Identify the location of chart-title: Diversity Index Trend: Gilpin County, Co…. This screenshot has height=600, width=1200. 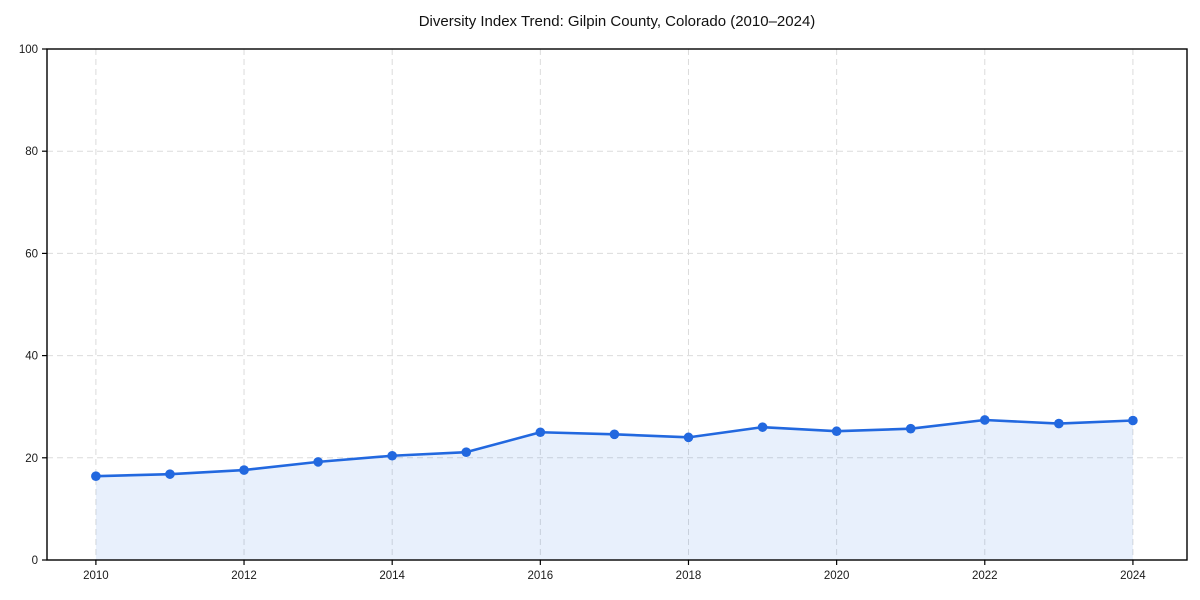
(617, 21).